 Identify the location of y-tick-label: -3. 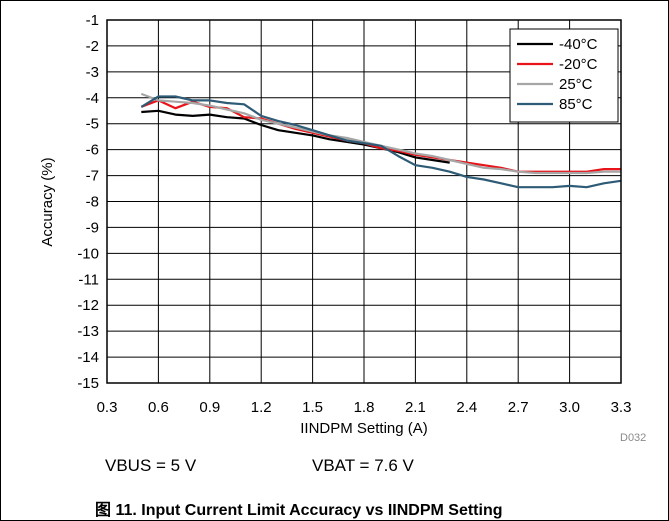
(92, 72).